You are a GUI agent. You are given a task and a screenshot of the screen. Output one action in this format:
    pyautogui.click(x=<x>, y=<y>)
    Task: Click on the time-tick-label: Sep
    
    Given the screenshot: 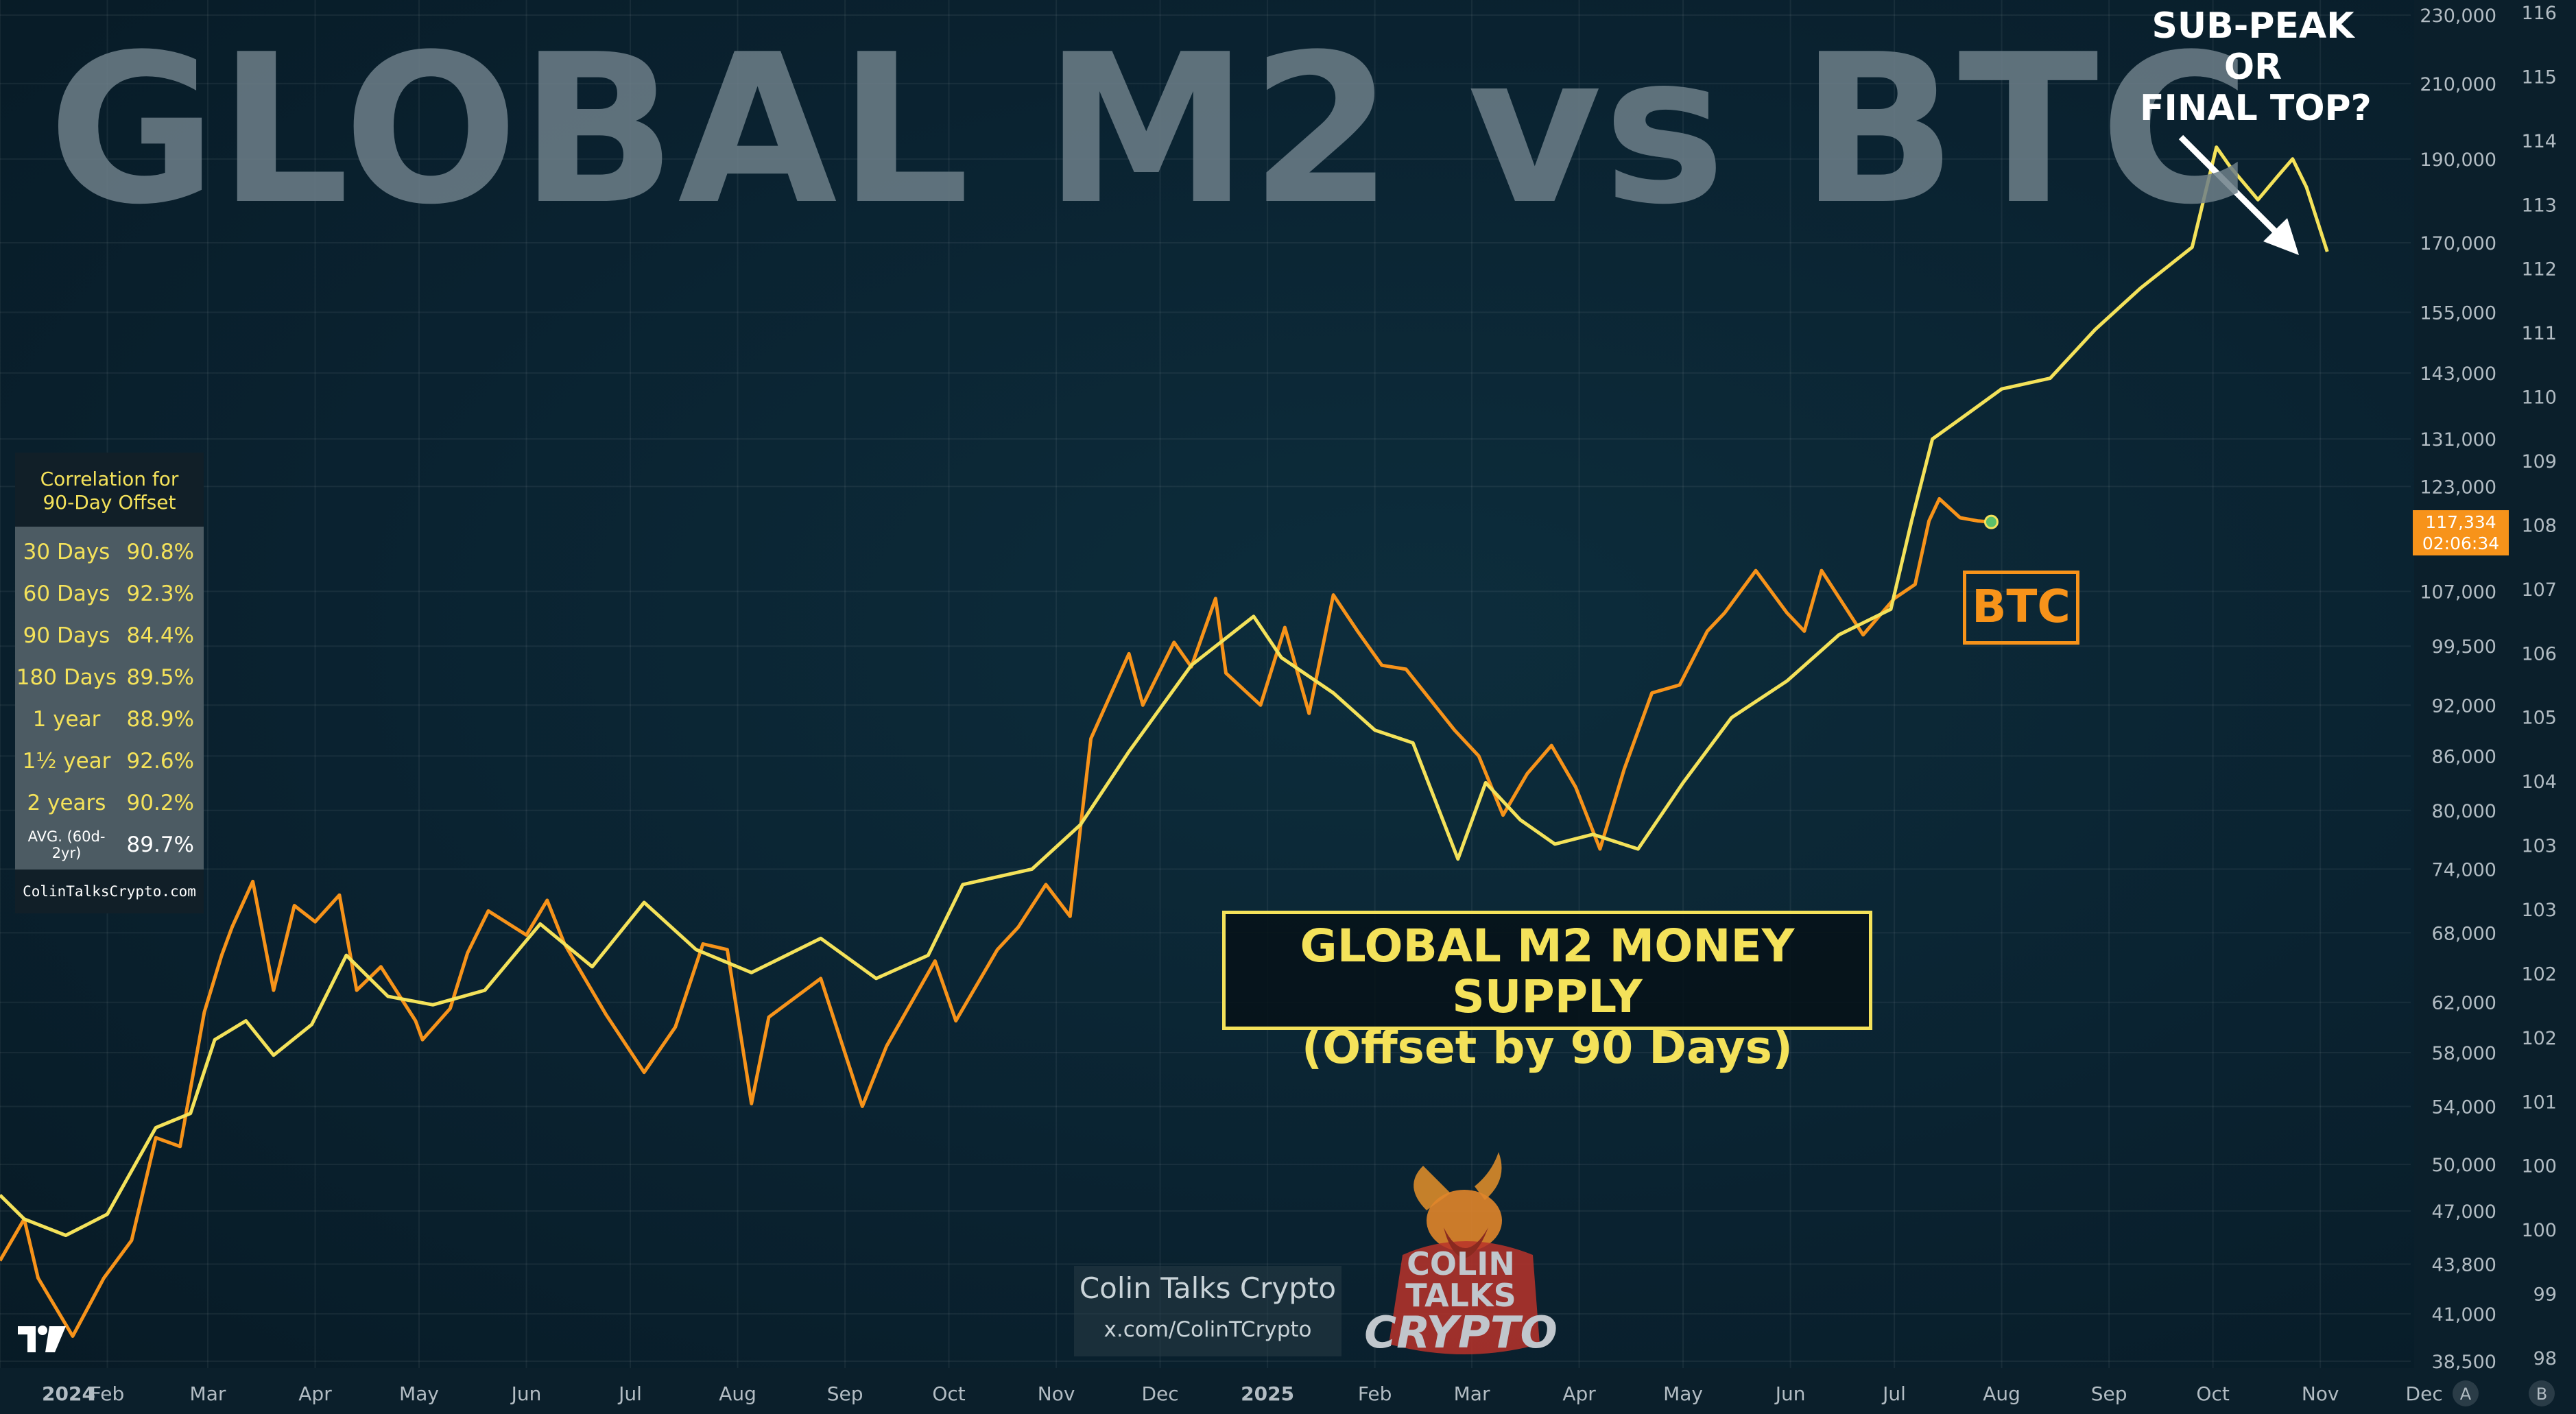 What is the action you would take?
    pyautogui.click(x=2109, y=1393)
    